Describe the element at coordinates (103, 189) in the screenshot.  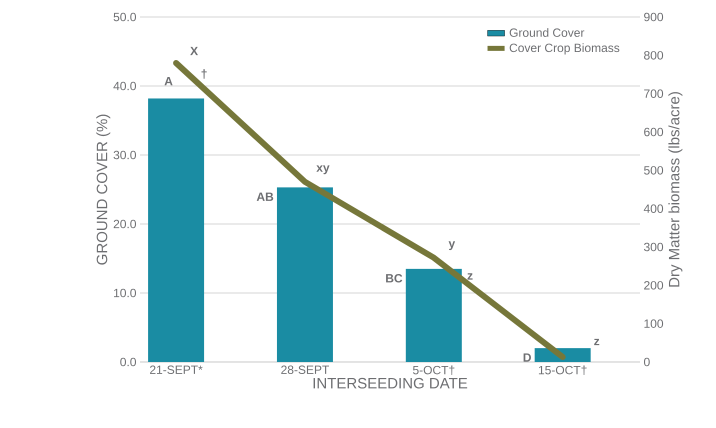
I see `y-axis-title: GROUND COVER (%)` at that location.